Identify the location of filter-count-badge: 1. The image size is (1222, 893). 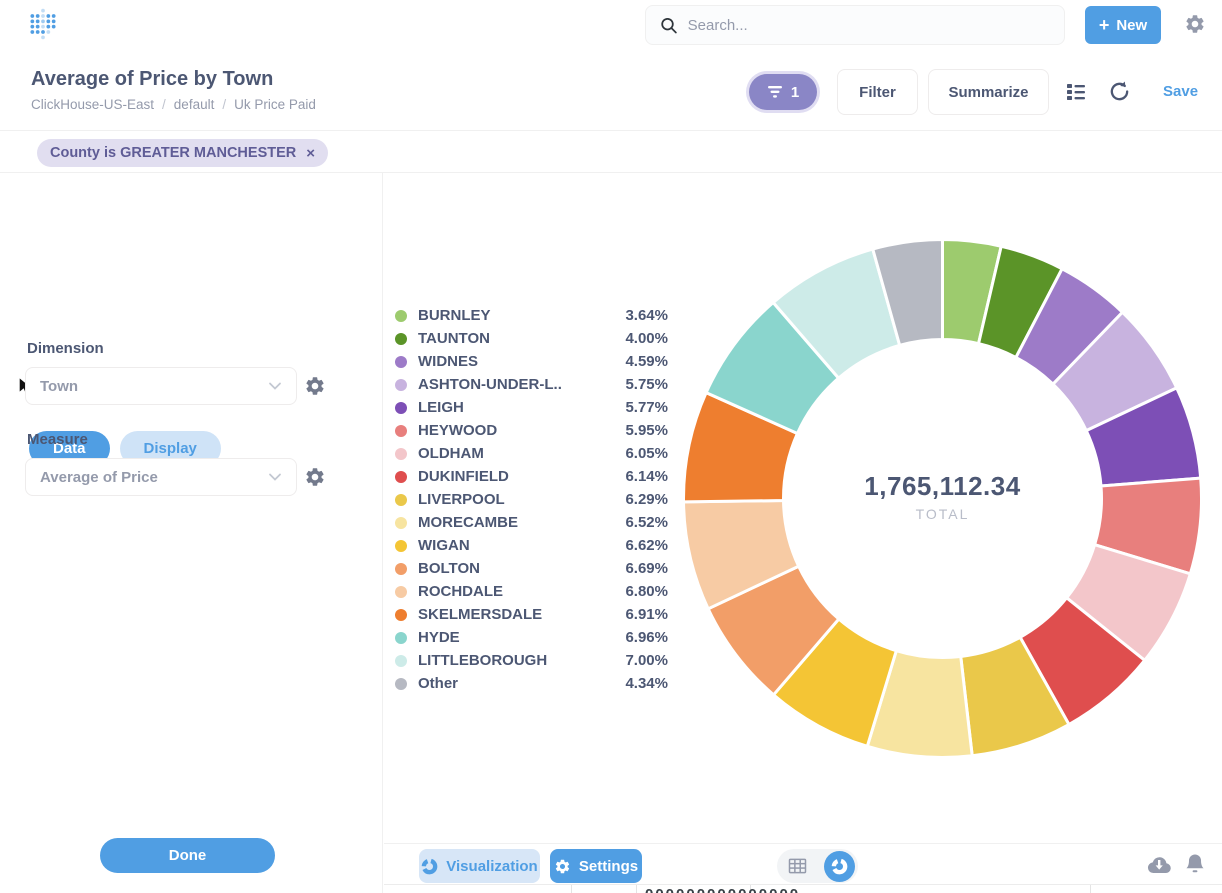
(783, 92).